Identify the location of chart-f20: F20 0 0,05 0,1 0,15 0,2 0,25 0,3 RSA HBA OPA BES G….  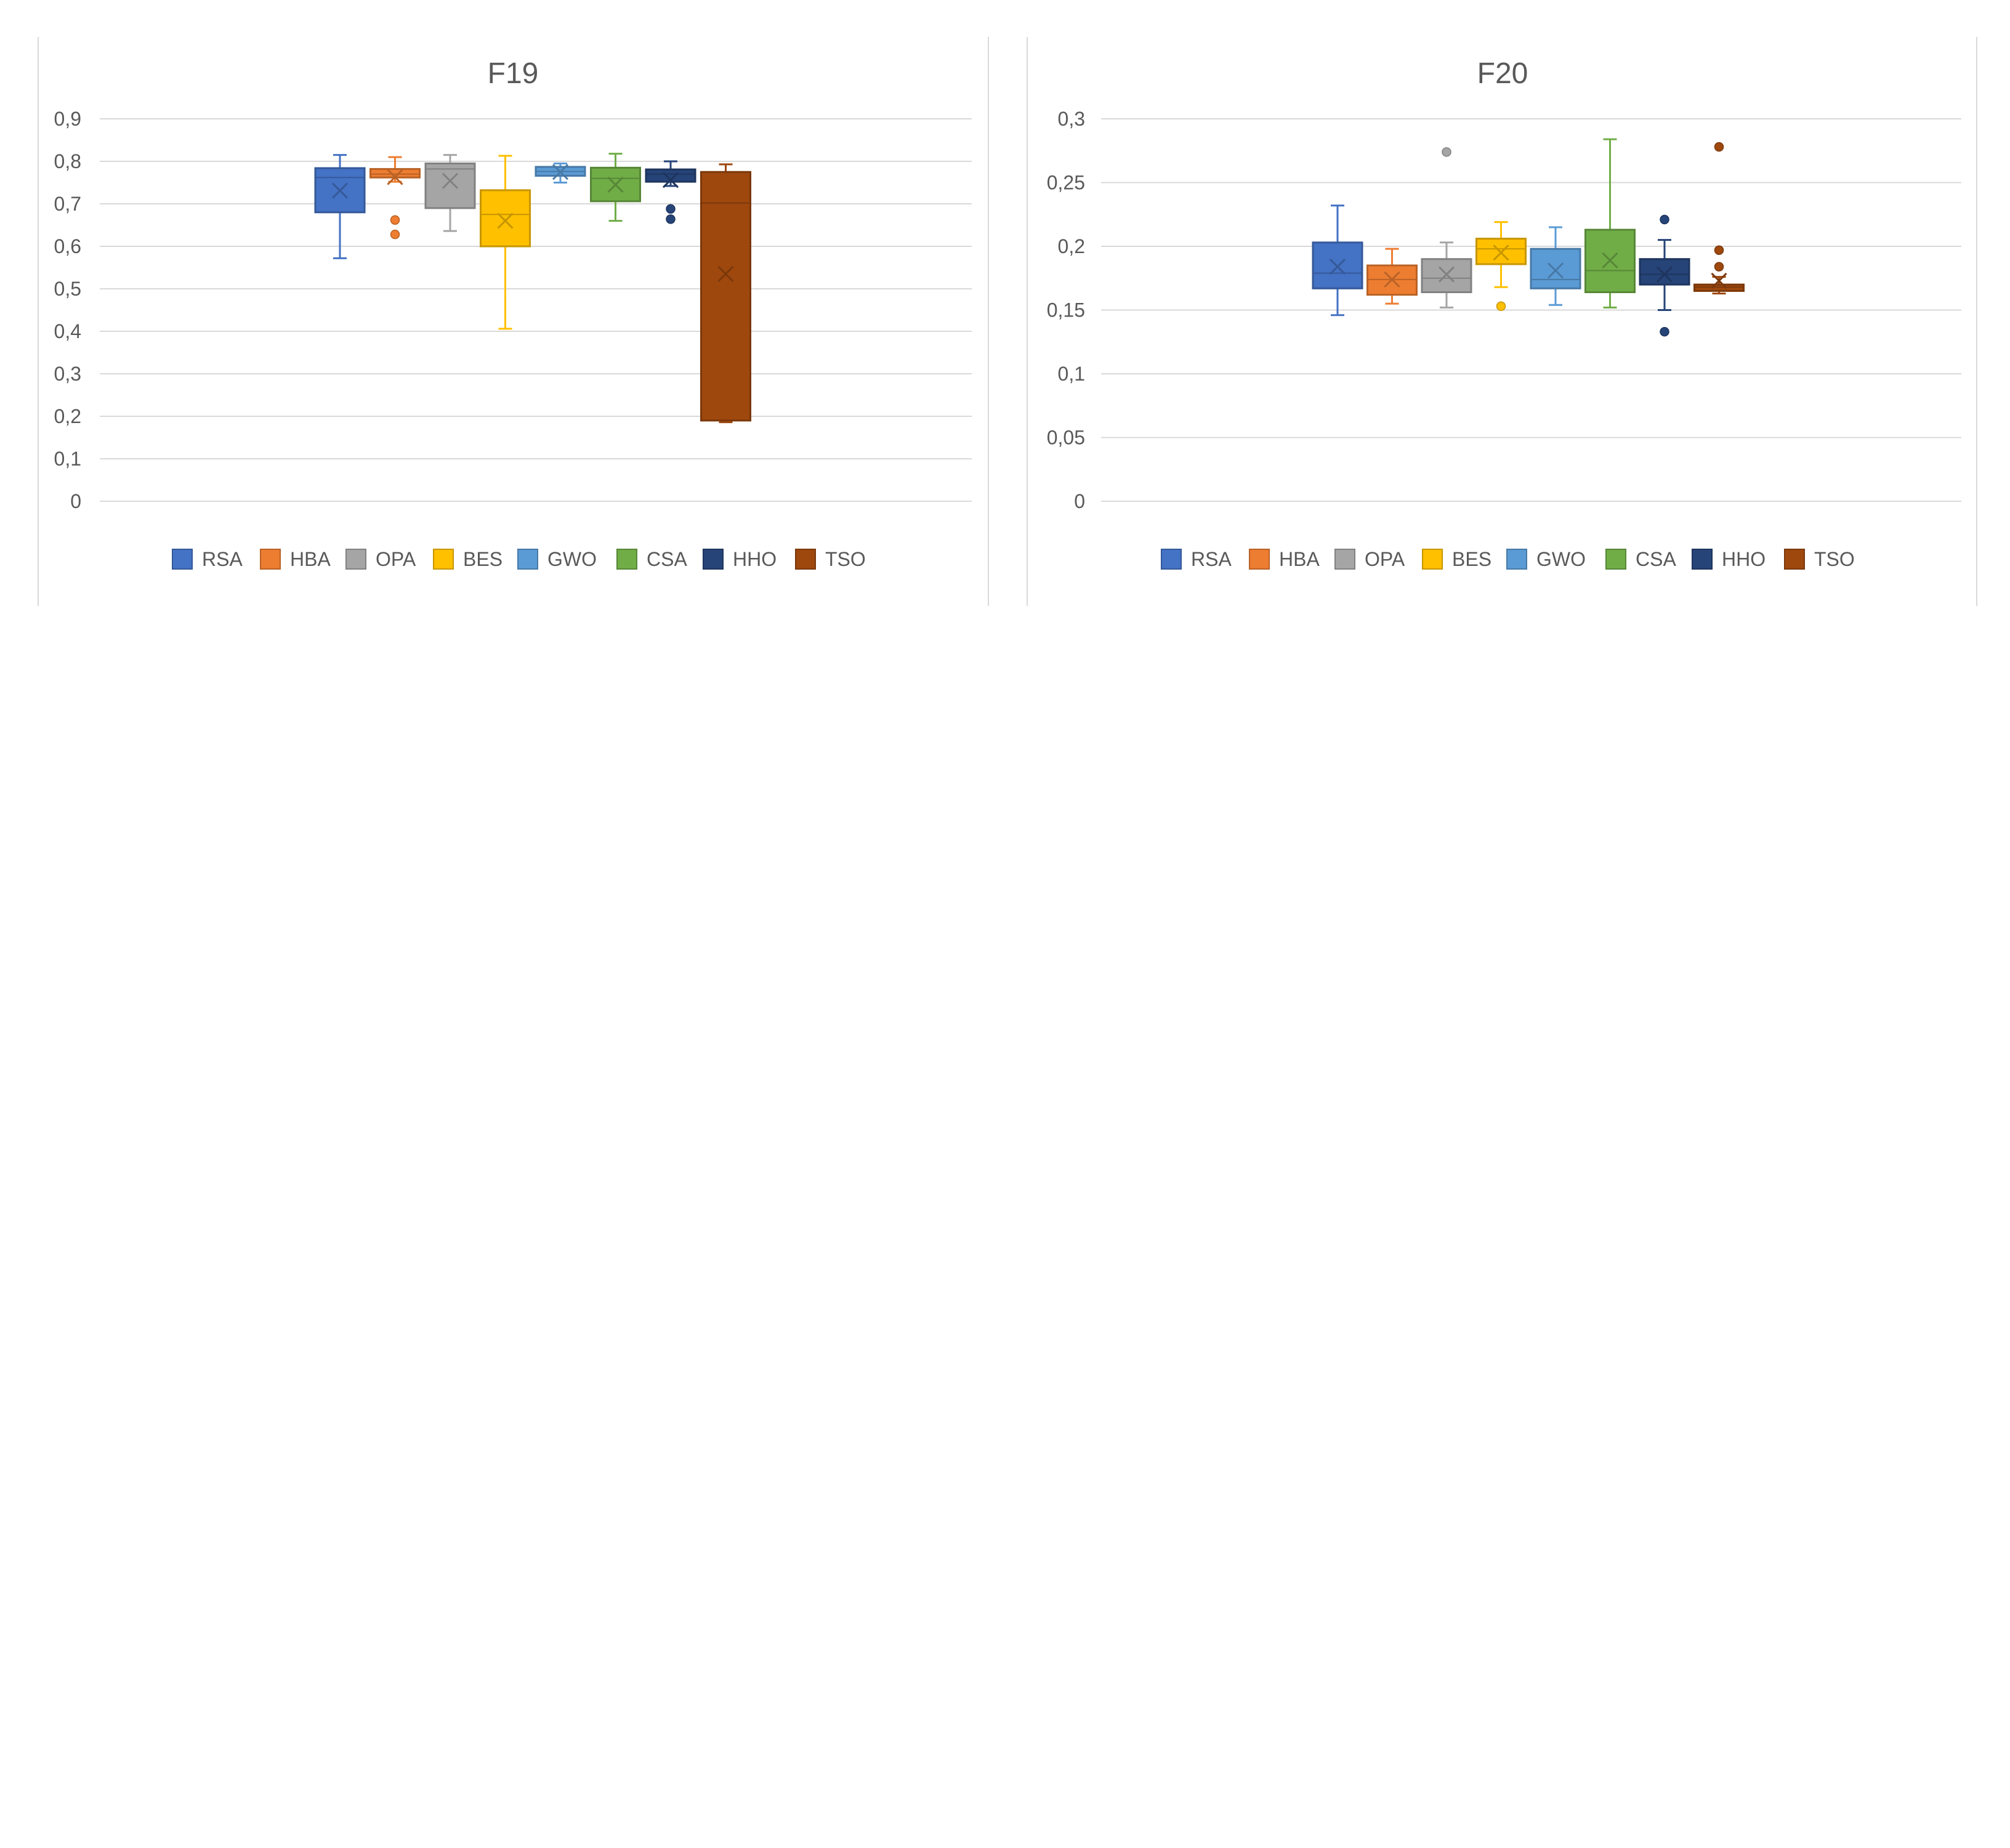
(1502, 321).